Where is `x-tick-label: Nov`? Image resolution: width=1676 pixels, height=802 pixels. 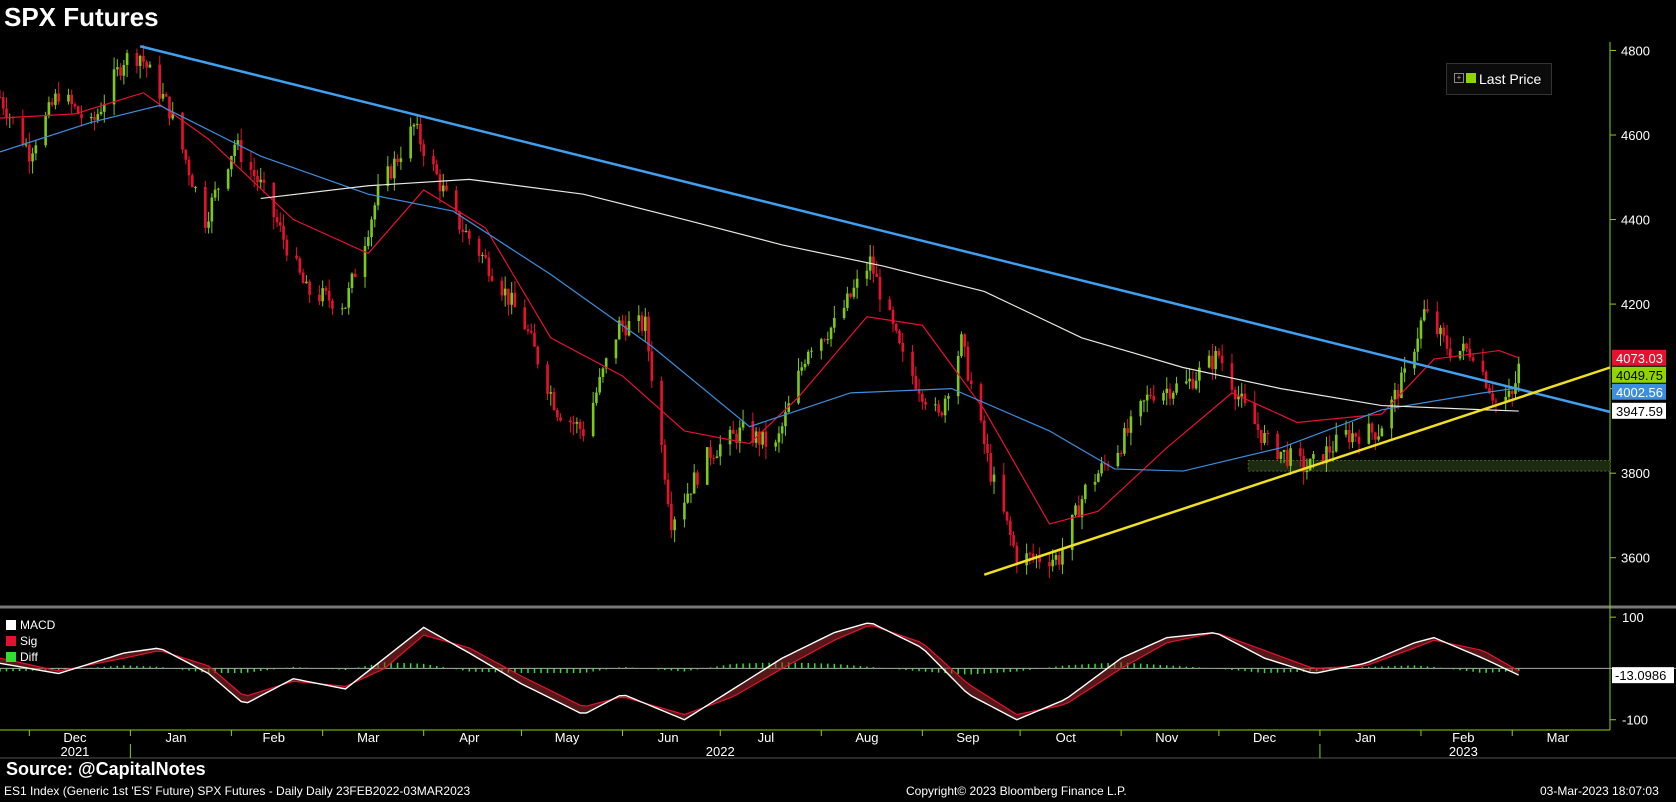 x-tick-label: Nov is located at coordinates (1167, 737).